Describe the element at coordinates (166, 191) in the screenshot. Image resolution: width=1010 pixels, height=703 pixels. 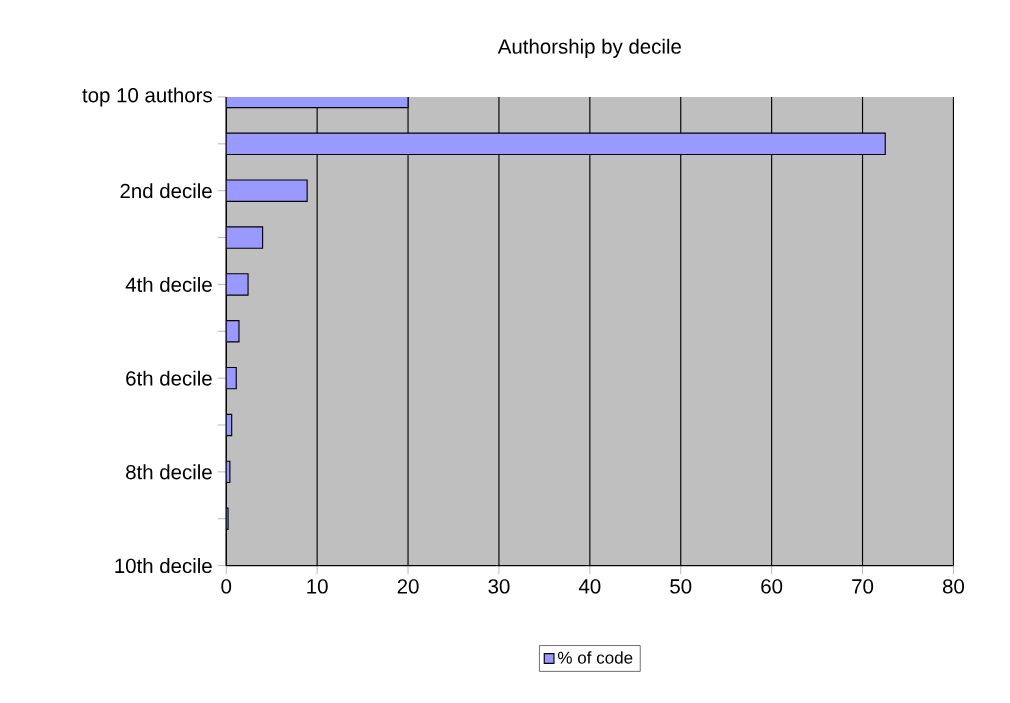
I see `y-tick-label: 2nd decile` at that location.